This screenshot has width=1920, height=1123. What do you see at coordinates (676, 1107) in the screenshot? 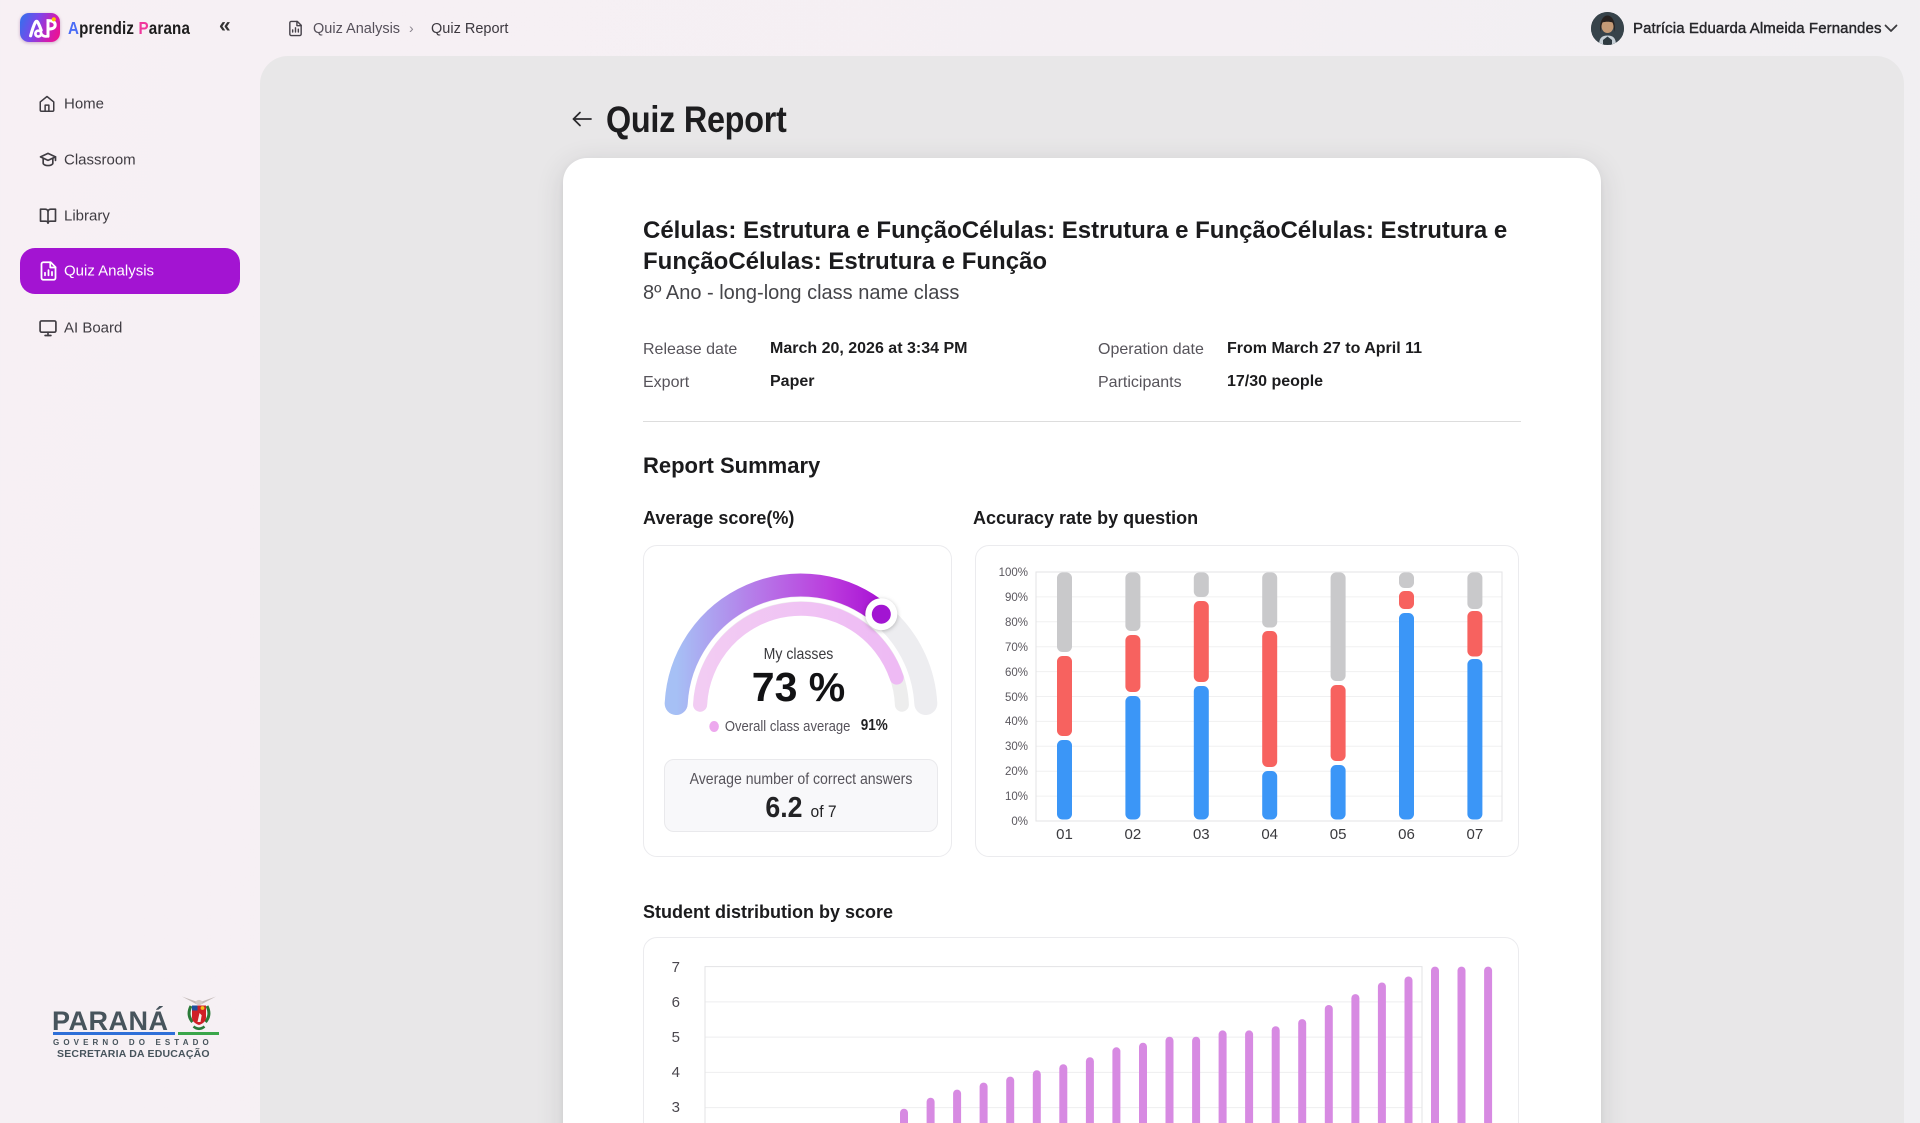
I see `svg-text: 3` at bounding box center [676, 1107].